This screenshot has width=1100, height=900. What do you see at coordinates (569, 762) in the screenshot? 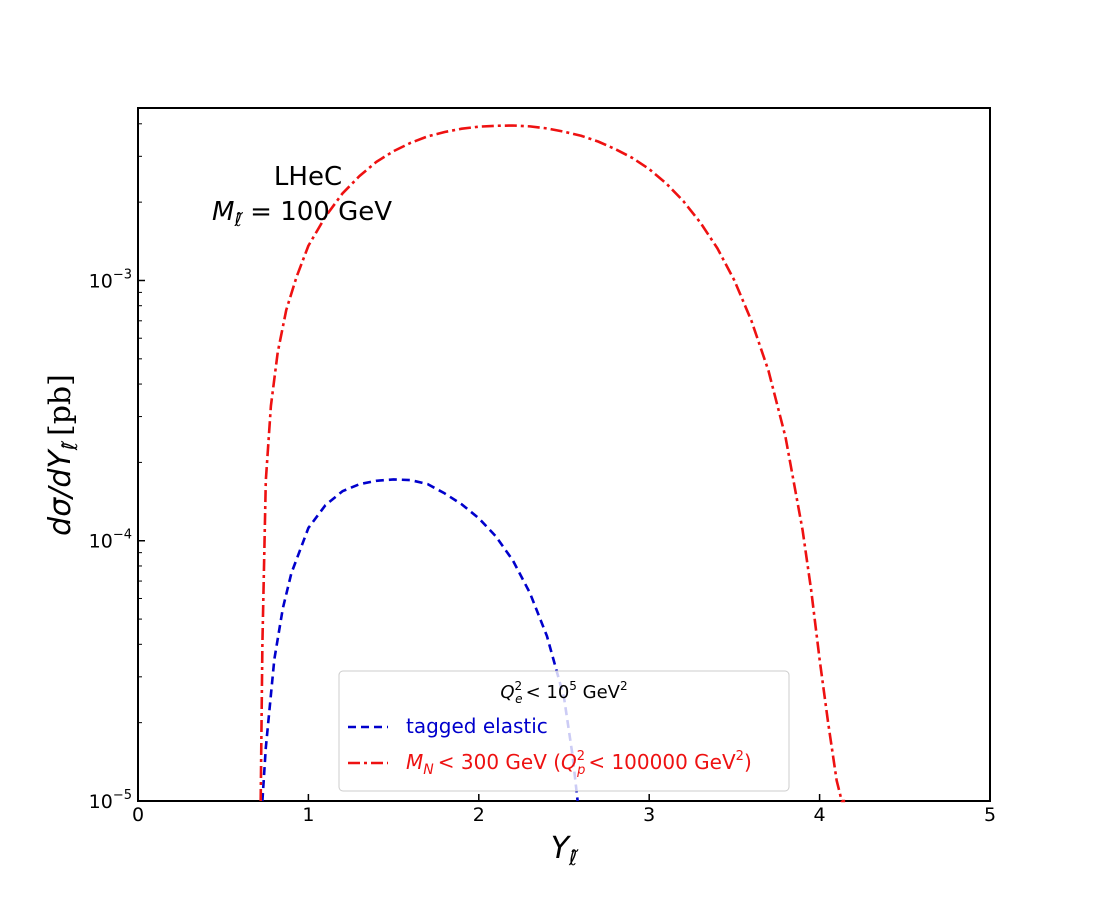
I see `leg-inel-var2: Q` at bounding box center [569, 762].